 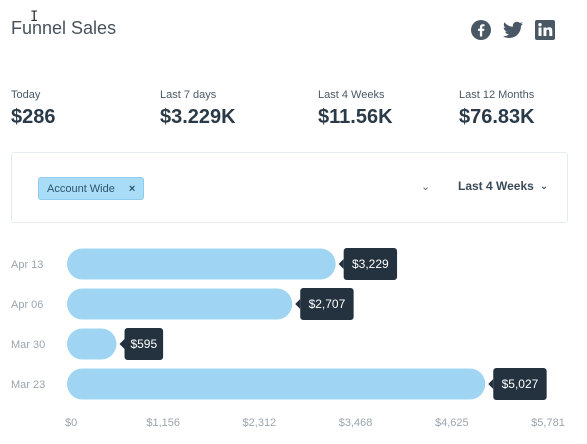 What do you see at coordinates (27, 265) in the screenshot?
I see `category-label: Apr 13` at bounding box center [27, 265].